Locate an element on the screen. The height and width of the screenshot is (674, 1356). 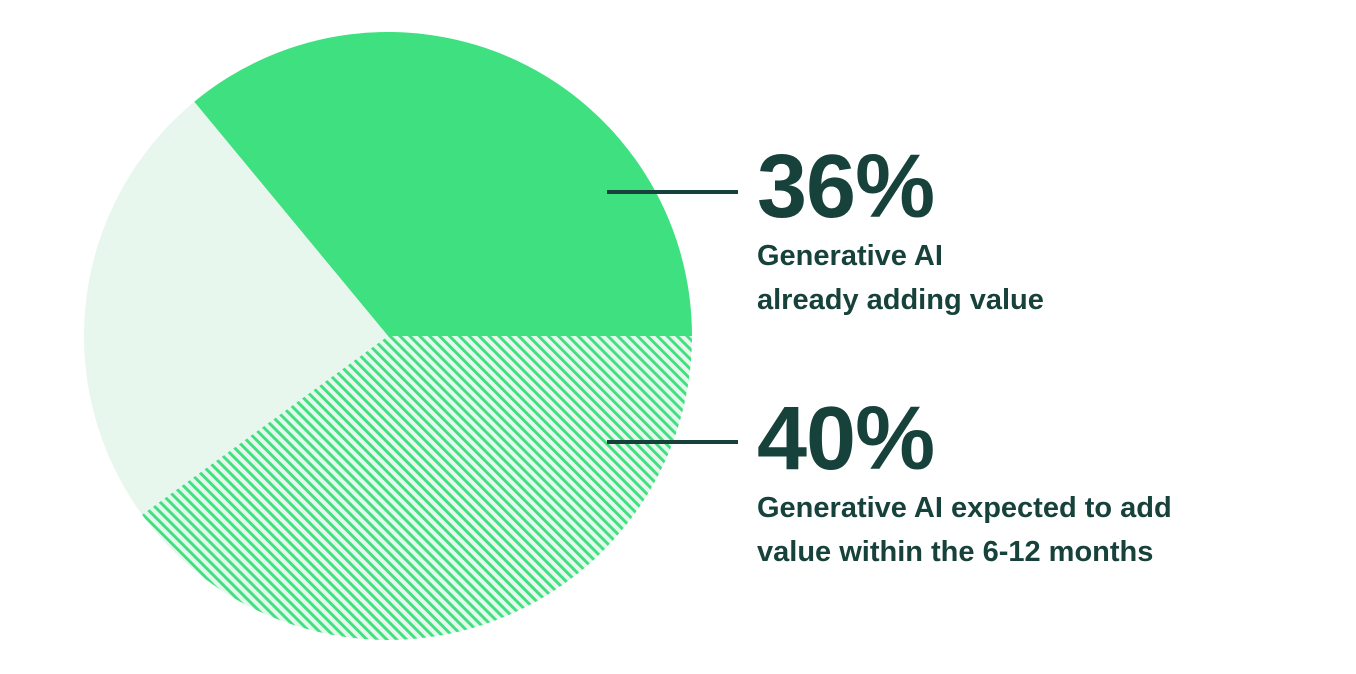
callout-40-value: 40% is located at coordinates (846, 439).